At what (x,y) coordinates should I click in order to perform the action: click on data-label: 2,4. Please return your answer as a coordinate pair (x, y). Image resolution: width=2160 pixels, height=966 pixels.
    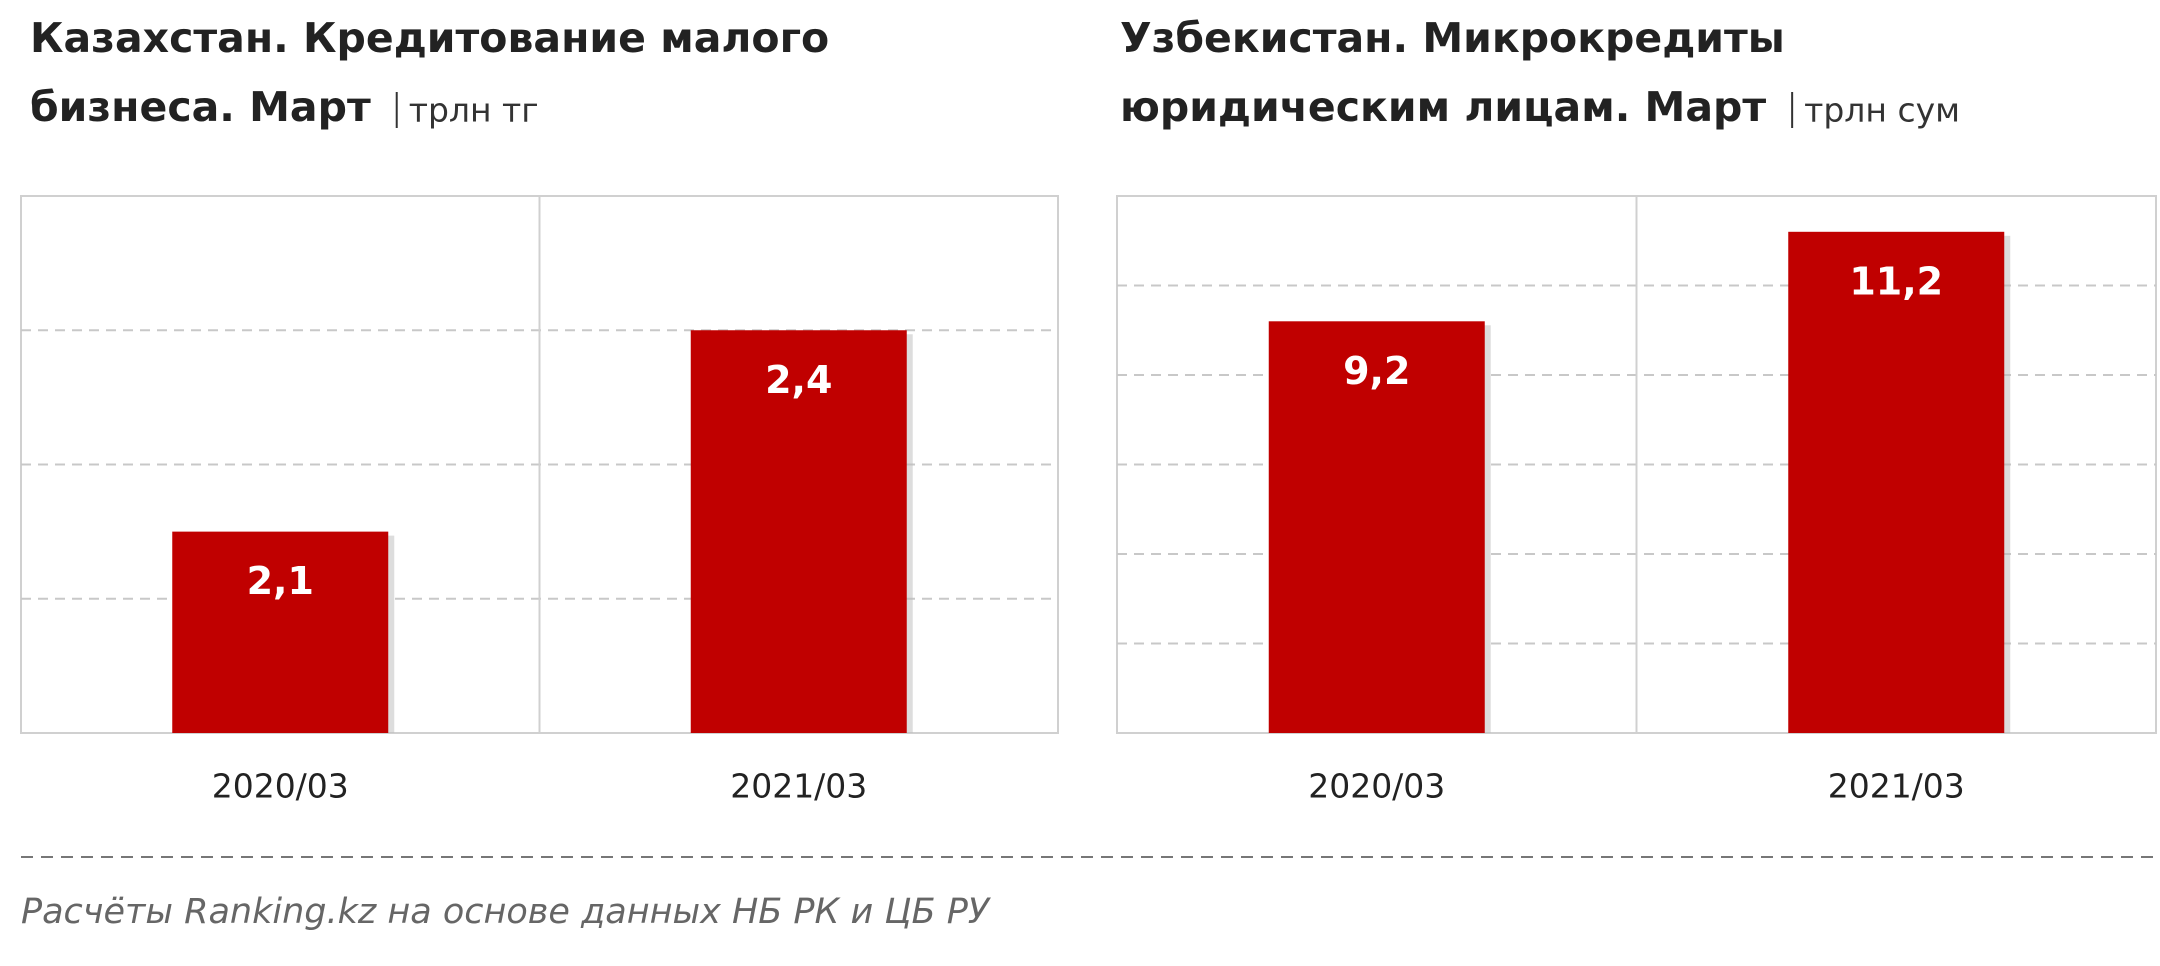
    Looking at the image, I should click on (798, 380).